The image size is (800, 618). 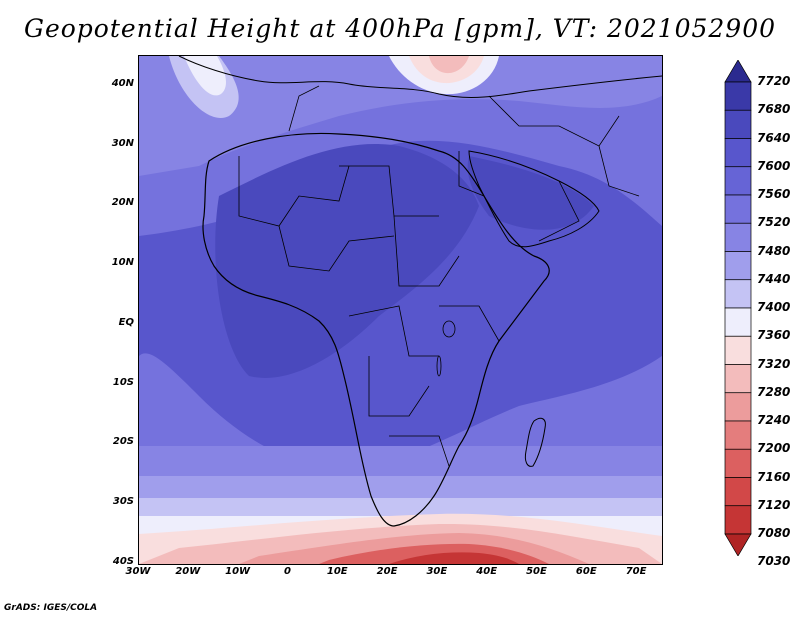 I want to click on lon-tick-label: 40E, so click(x=487, y=571).